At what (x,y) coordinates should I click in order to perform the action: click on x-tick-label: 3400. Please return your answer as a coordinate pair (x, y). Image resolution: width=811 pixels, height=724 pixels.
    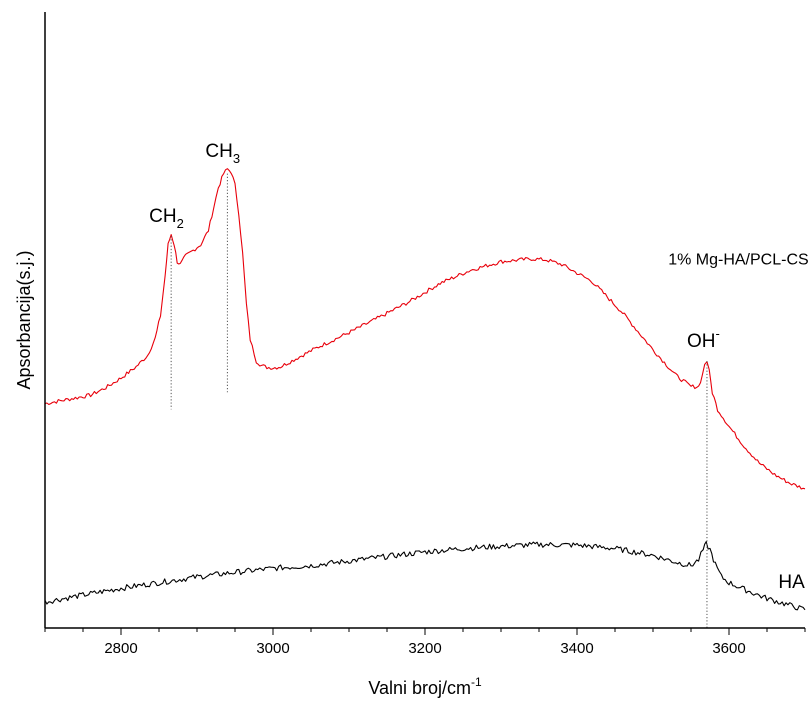
    Looking at the image, I should click on (576, 648).